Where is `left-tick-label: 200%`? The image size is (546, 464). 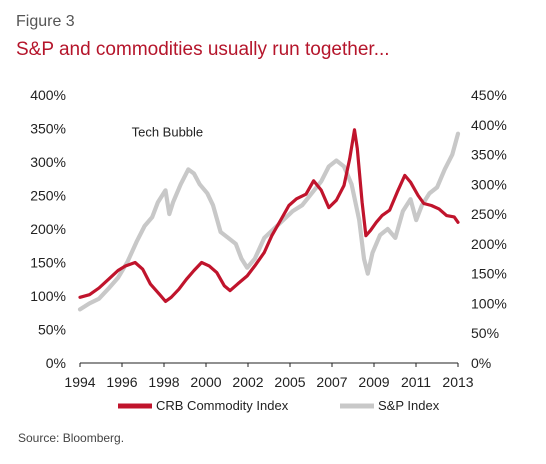 left-tick-label: 200% is located at coordinates (48, 229).